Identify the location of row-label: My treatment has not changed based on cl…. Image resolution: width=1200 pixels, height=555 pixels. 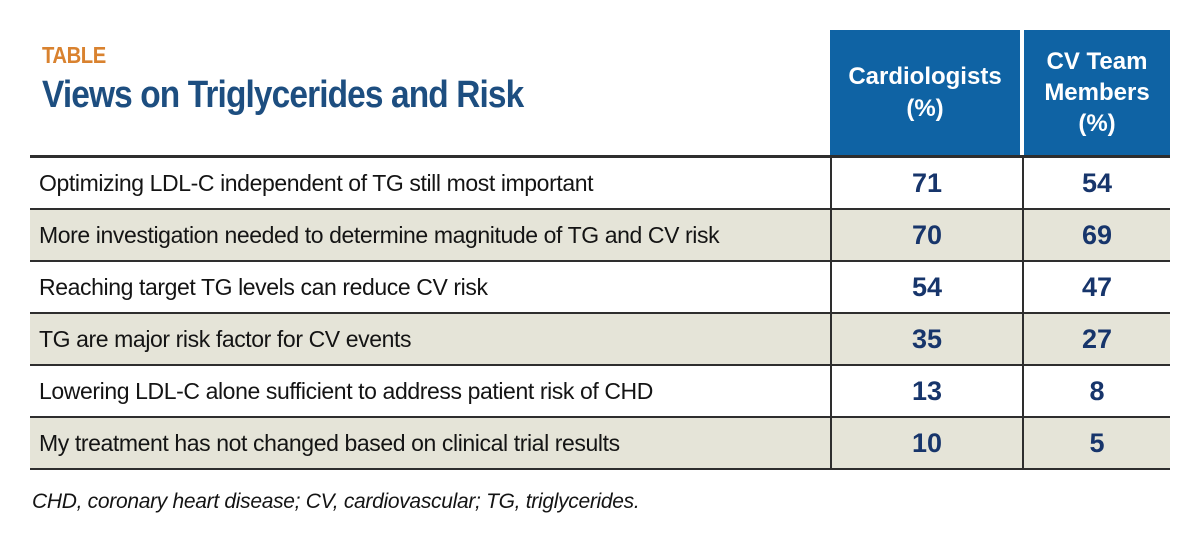
(329, 442).